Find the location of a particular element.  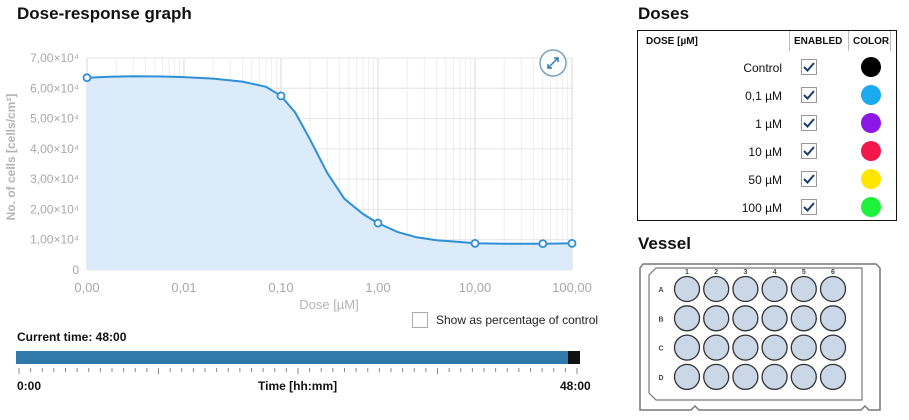

y-tick-label: 7,00×10⁴ is located at coordinates (54, 58).